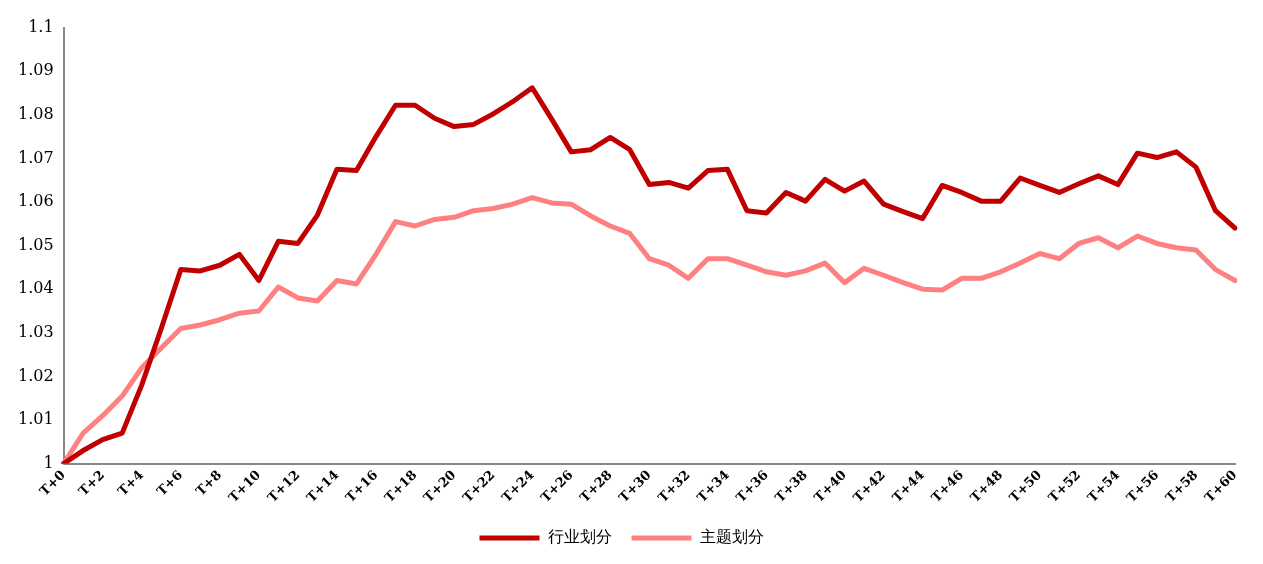 Image resolution: width=1263 pixels, height=564 pixels. What do you see at coordinates (48, 462) in the screenshot?
I see `y-tick-label: 1` at bounding box center [48, 462].